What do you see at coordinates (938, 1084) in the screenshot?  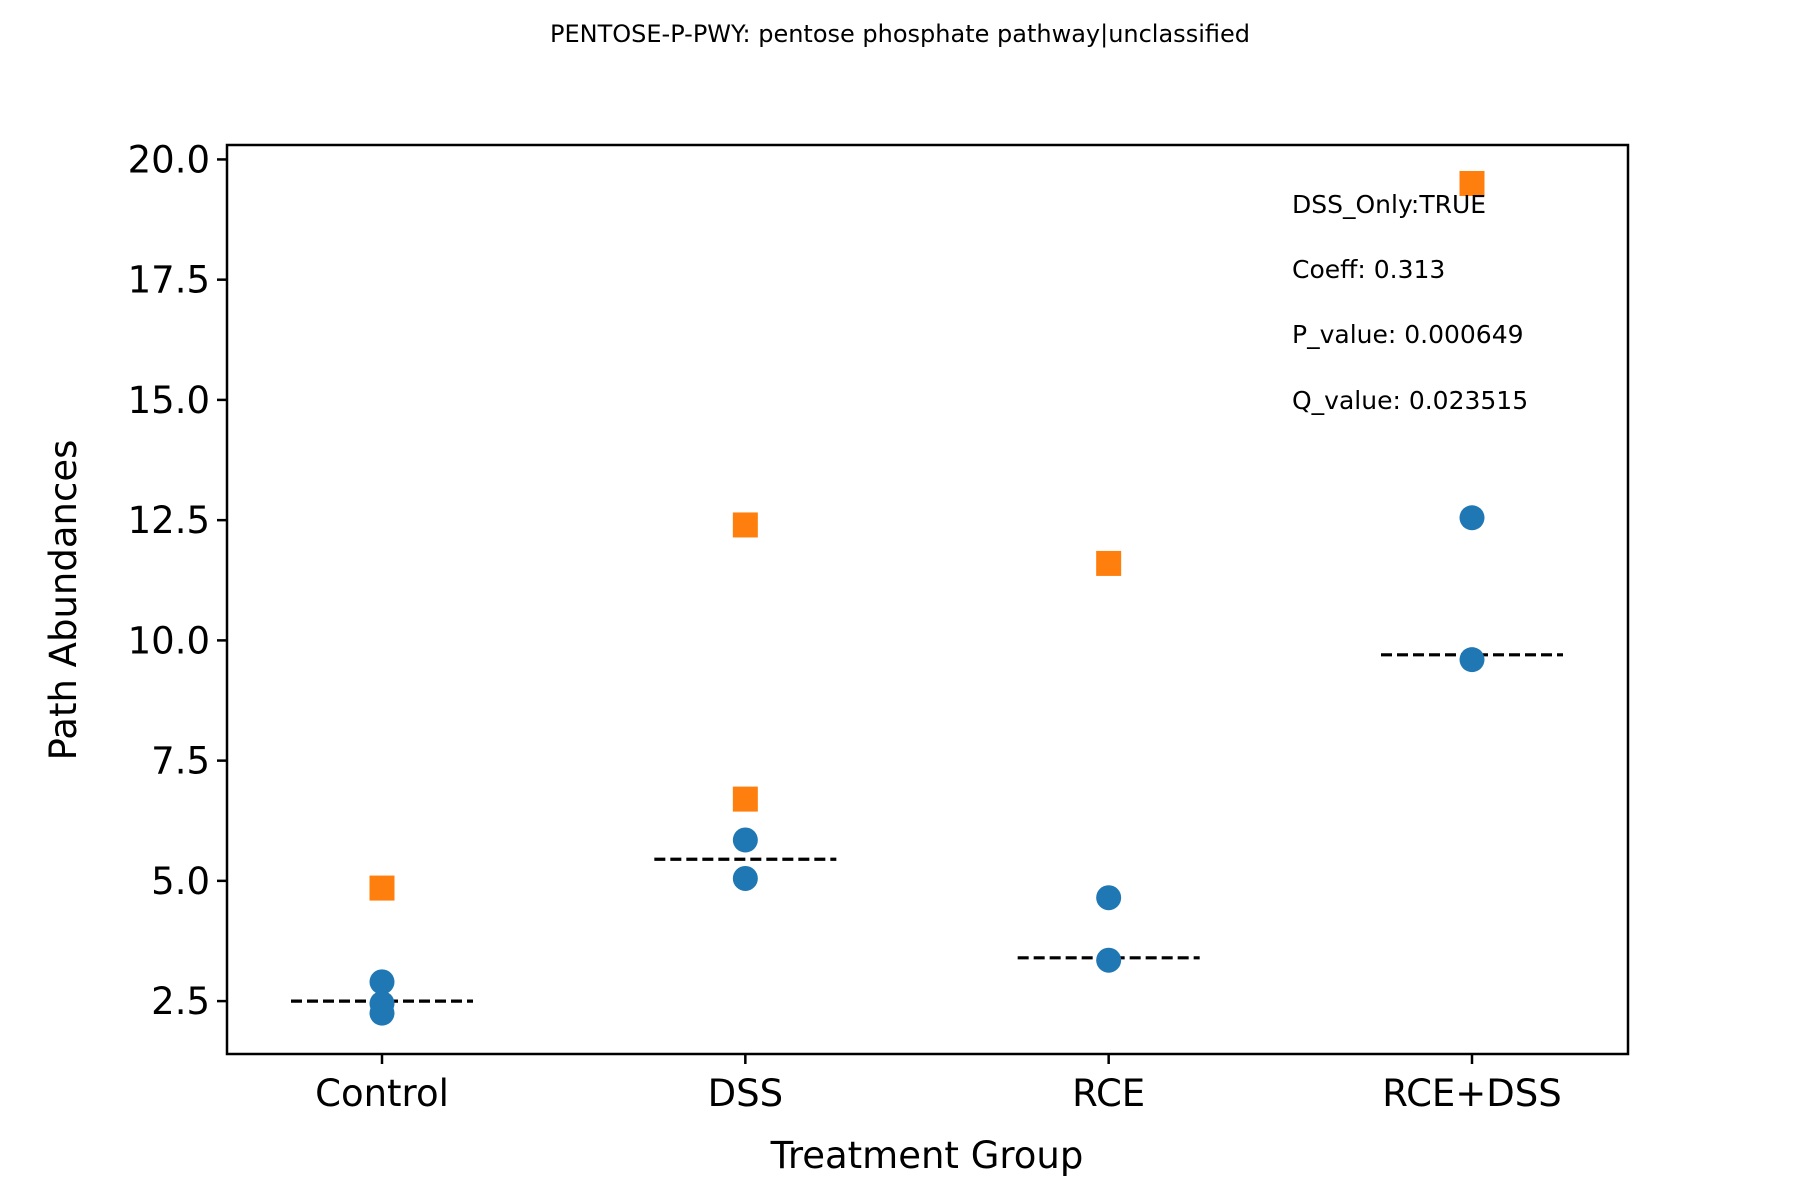 I see `x-axis: Control DSS RCE RCE+DSS` at bounding box center [938, 1084].